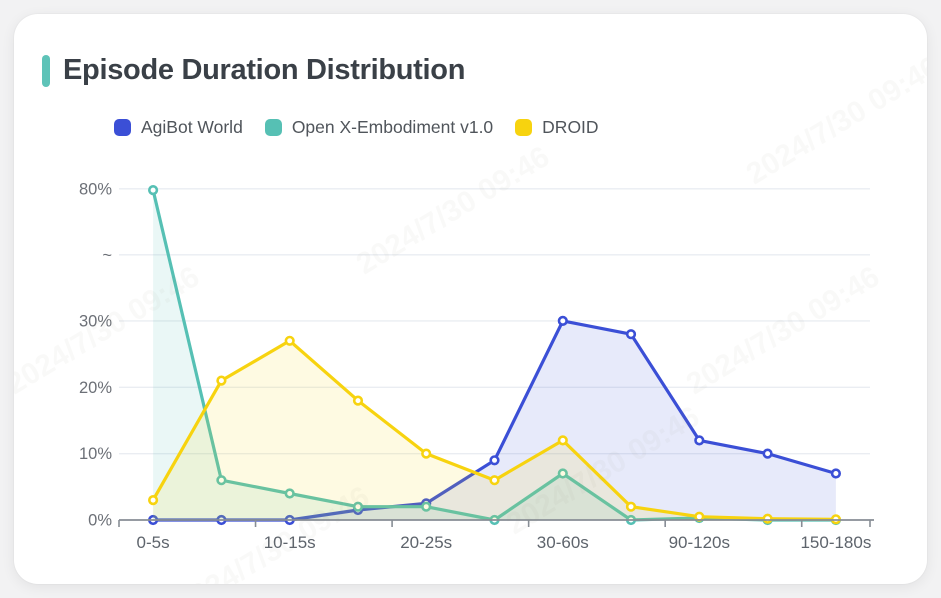 The image size is (941, 598). What do you see at coordinates (273, 127) in the screenshot?
I see `legend-chip-open-x-embodiment` at bounding box center [273, 127].